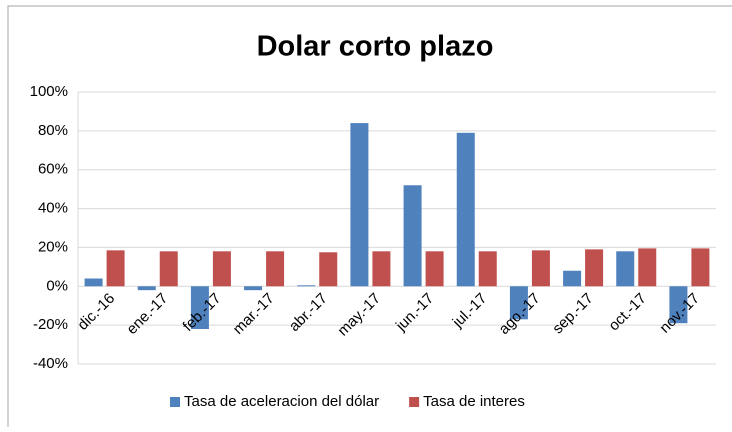 This screenshot has height=432, width=732. What do you see at coordinates (57, 285) in the screenshot?
I see `y-tick-label: 0%` at bounding box center [57, 285].